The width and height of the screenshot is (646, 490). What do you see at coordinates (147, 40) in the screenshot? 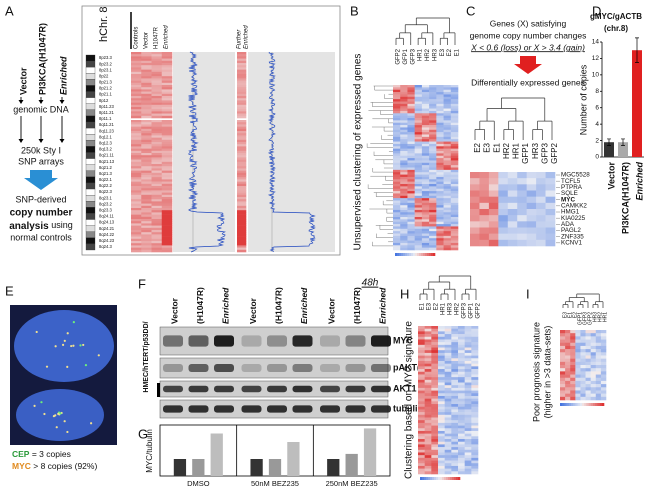
I see `track-label: Vector` at bounding box center [147, 40].